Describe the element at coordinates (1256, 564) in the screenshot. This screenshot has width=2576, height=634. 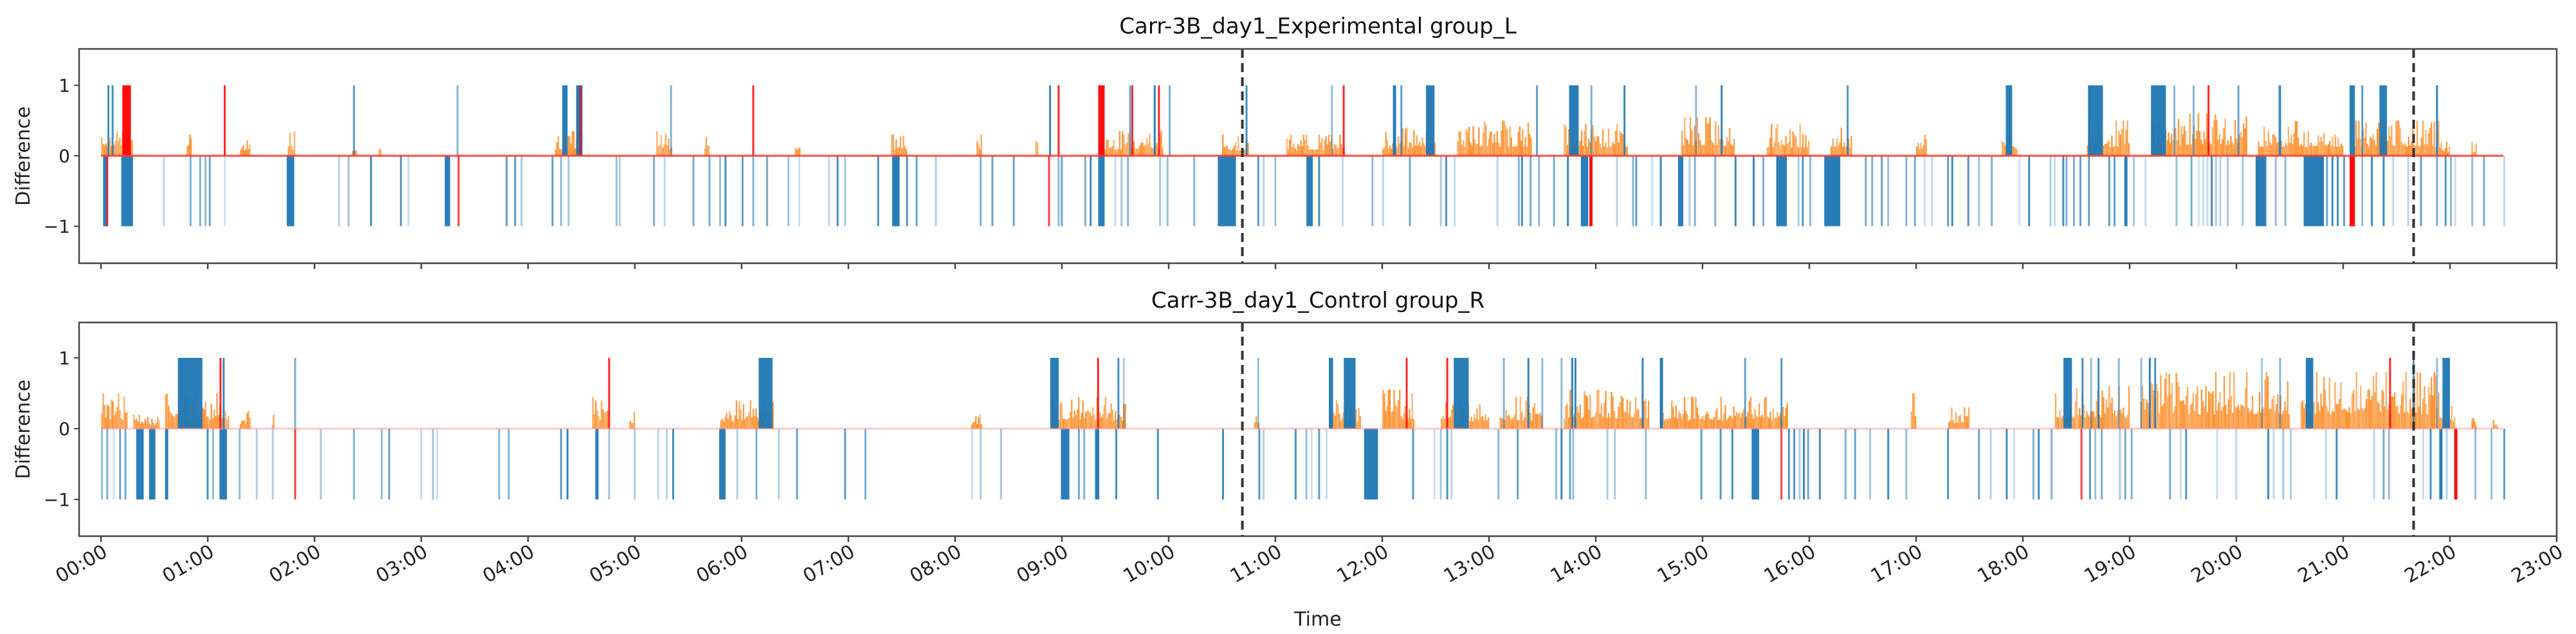
I see `x-tick-label: 11:00` at that location.